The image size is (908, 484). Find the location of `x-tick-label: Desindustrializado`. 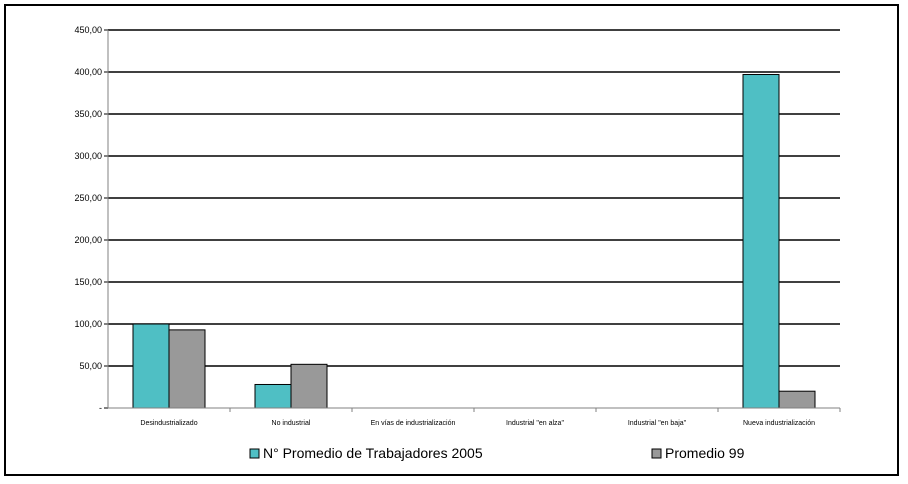

x-tick-label: Desindustrializado is located at coordinates (168, 423).